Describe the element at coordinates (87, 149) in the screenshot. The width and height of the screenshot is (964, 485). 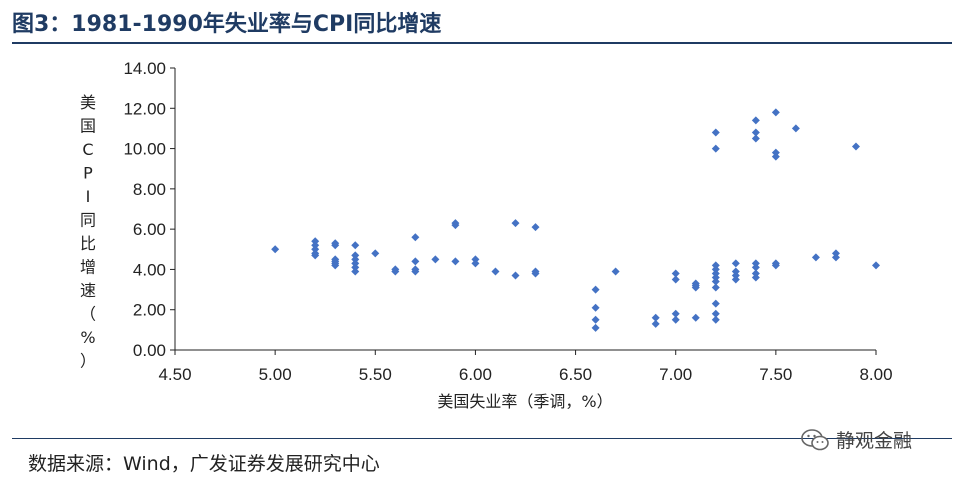
I see `y-axis-label-char: C` at that location.